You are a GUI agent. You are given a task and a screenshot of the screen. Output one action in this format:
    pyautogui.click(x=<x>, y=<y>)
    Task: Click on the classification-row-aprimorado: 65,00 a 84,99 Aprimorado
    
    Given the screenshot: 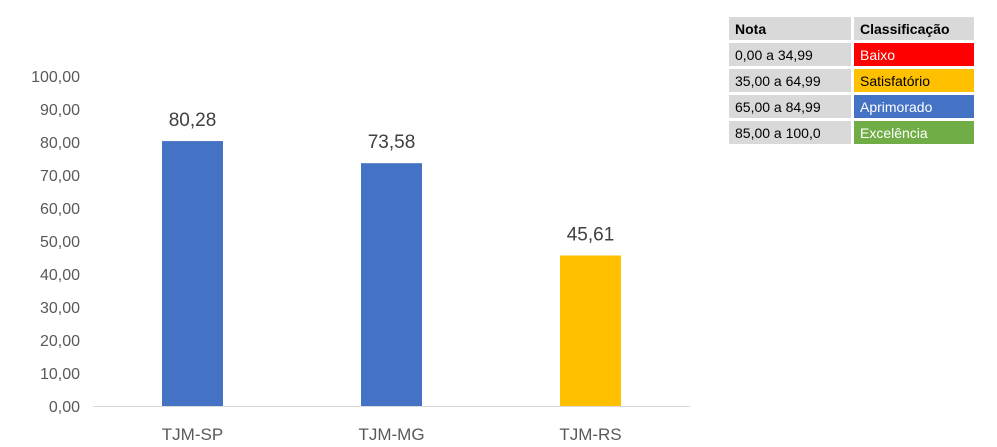 What is the action you would take?
    pyautogui.click(x=851, y=106)
    